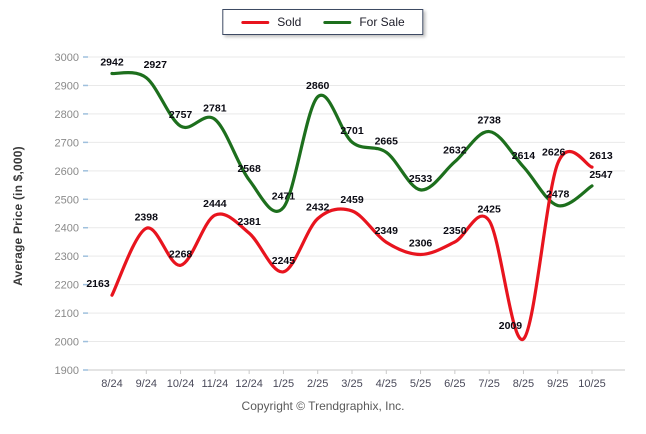 The height and width of the screenshot is (434, 646). Describe the element at coordinates (67, 172) in the screenshot. I see `y-tick-label: 2600` at that location.